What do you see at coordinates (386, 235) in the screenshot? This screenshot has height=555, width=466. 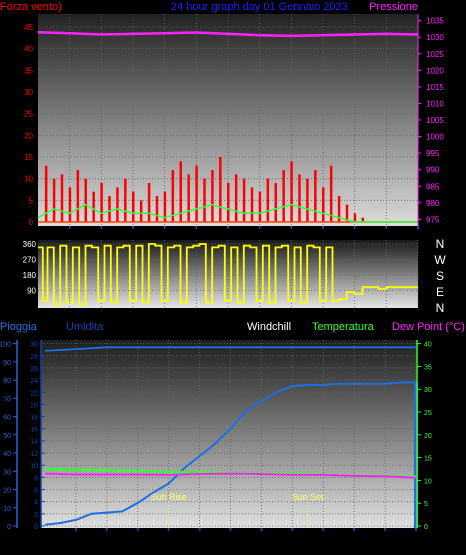 I see `wind-x-tick-label: 22` at bounding box center [386, 235].